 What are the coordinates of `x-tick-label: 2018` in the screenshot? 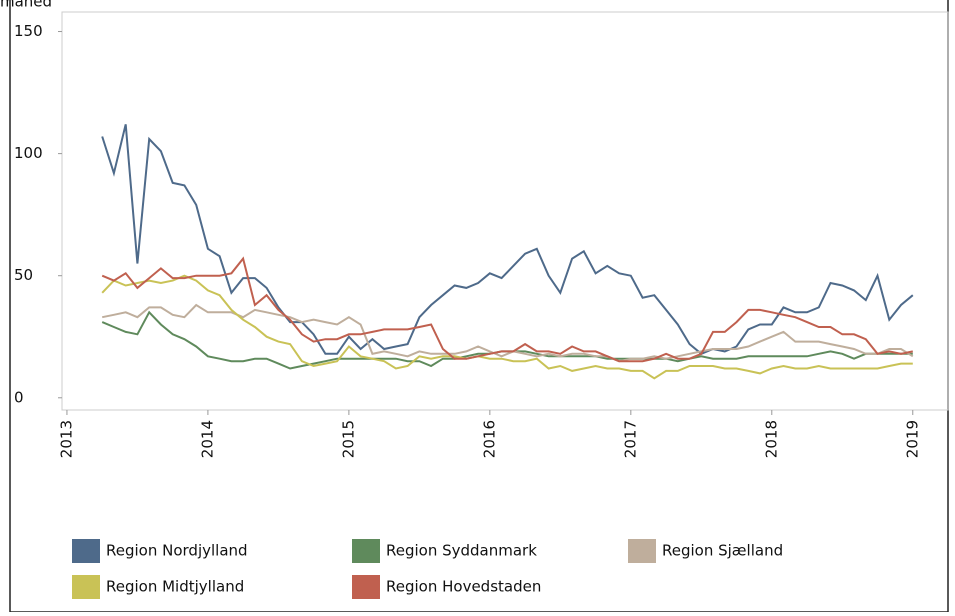 It's located at (771, 439).